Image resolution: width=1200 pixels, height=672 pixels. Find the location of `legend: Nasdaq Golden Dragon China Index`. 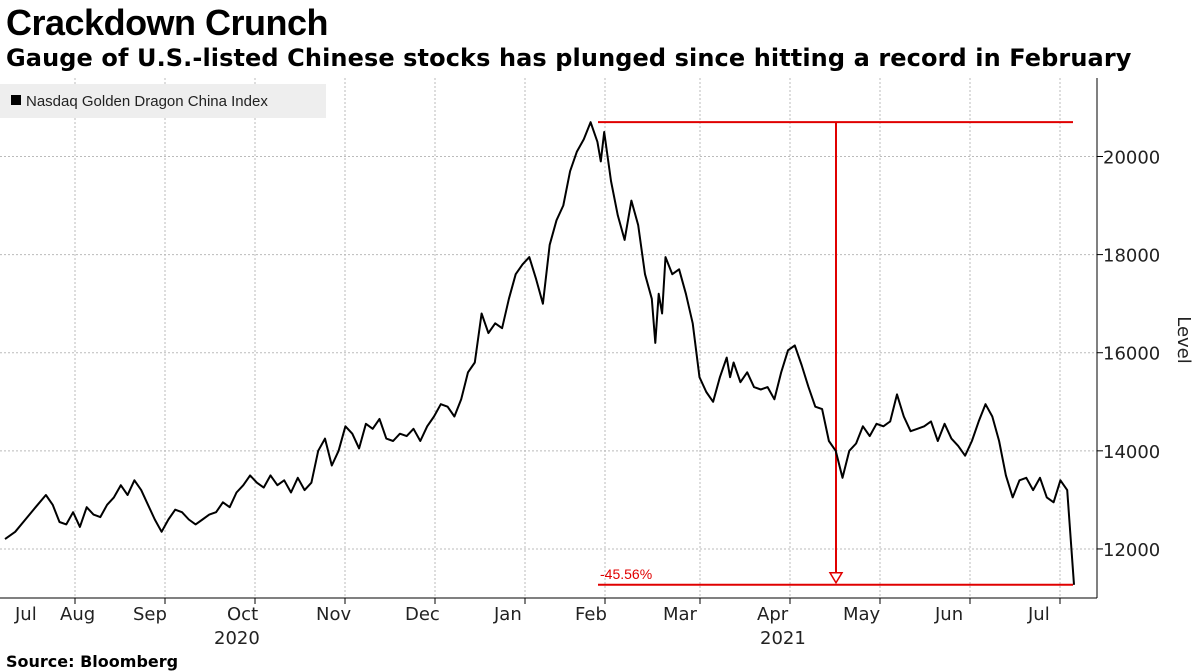

legend: Nasdaq Golden Dragon China Index is located at coordinates (163, 101).